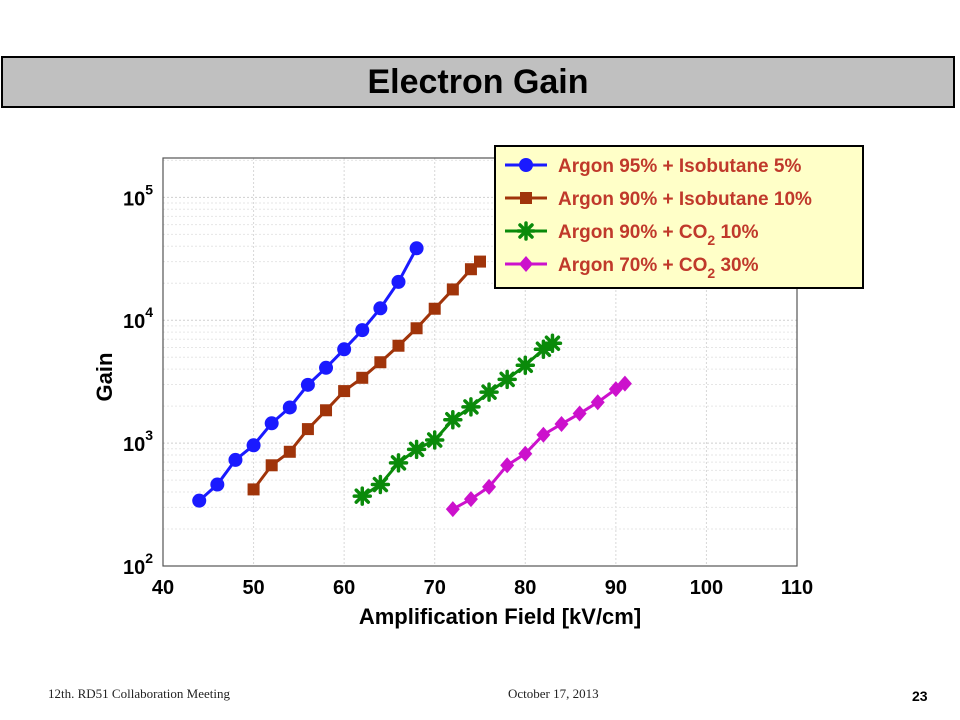  What do you see at coordinates (138, 441) in the screenshot?
I see `y-tick-label: 10³` at bounding box center [138, 441].